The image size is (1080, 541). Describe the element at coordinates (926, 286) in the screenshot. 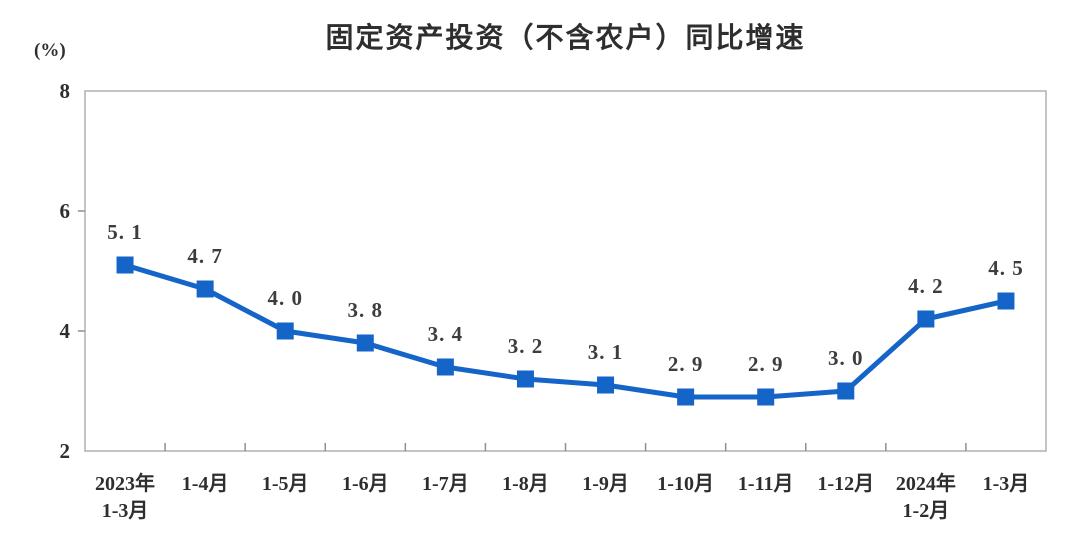

I see `data-point-label: 4. 2` at that location.